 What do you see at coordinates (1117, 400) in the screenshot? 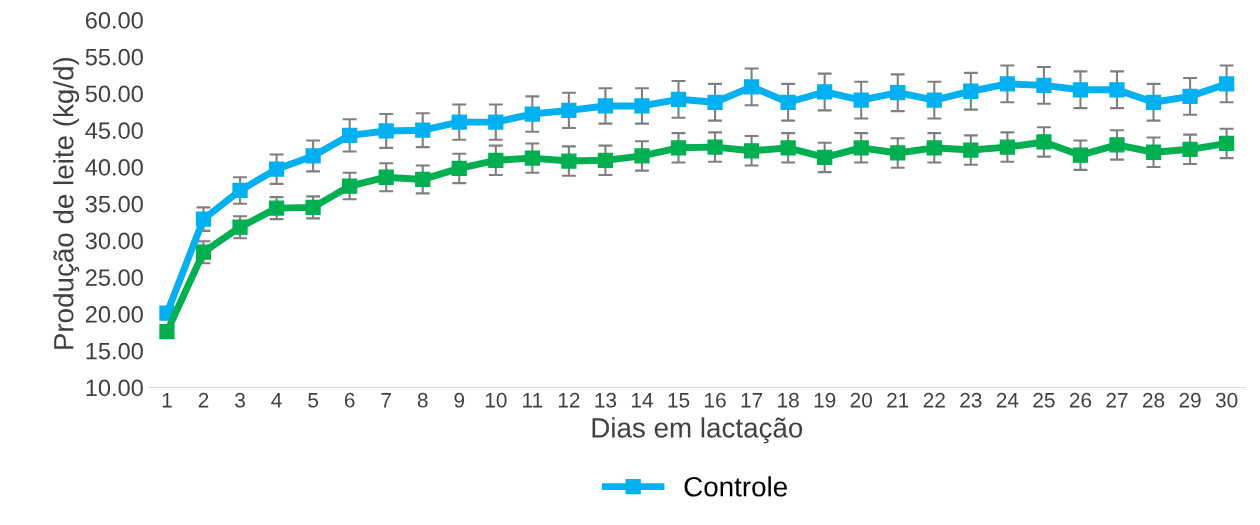
I see `x-tick-label: 27` at bounding box center [1117, 400].